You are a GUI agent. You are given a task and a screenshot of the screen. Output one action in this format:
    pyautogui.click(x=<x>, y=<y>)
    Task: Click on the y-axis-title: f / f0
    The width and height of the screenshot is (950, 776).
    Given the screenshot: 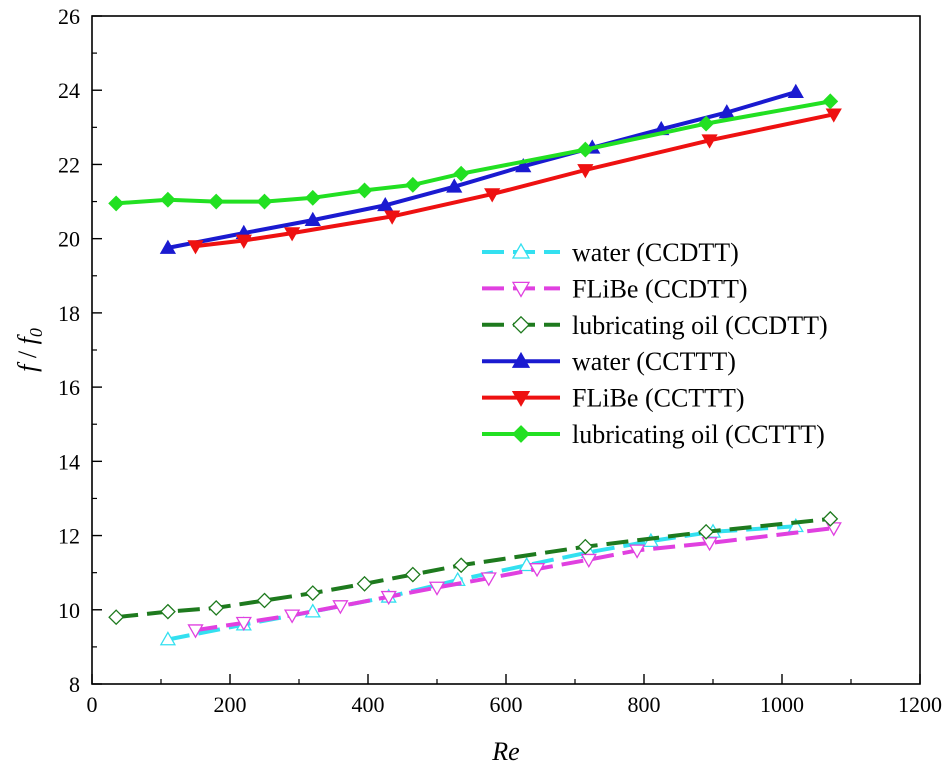 What is the action you would take?
    pyautogui.click(x=29, y=350)
    